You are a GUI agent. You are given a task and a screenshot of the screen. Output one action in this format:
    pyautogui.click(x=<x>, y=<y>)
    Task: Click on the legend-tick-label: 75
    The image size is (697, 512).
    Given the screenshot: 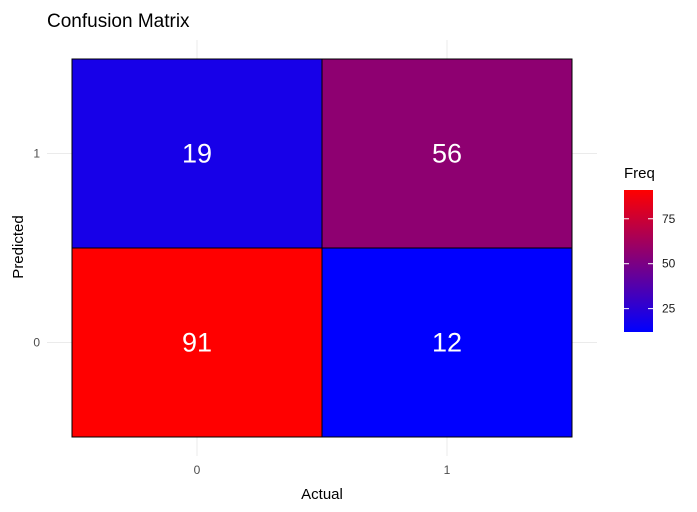 What is the action you would take?
    pyautogui.click(x=669, y=219)
    